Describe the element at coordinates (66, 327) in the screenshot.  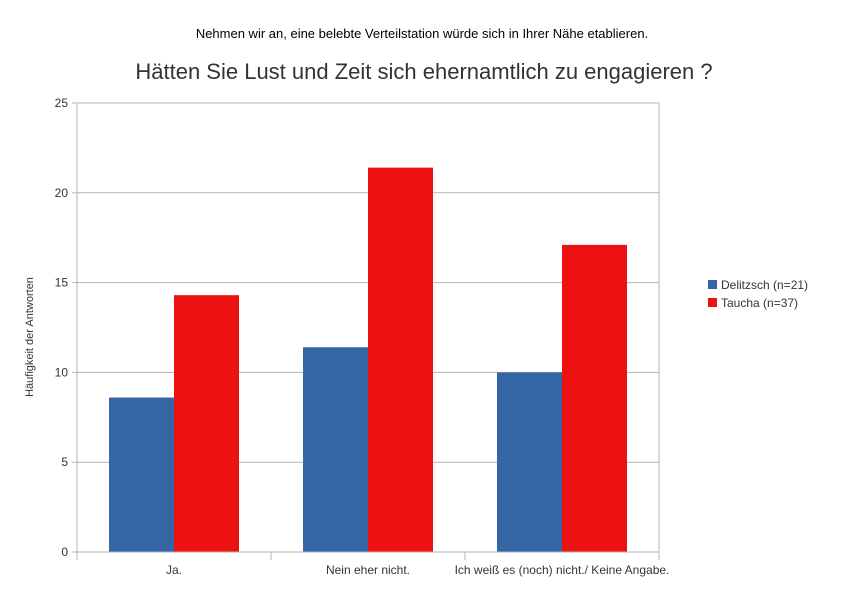
I see `y-ticks: 0 5 10 15 20 25` at that location.